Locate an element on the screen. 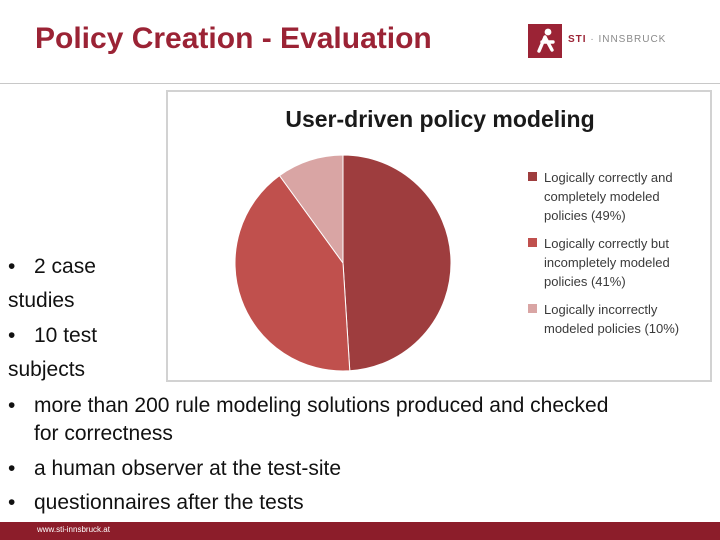  bullet-text: 2 case is located at coordinates (65, 266).